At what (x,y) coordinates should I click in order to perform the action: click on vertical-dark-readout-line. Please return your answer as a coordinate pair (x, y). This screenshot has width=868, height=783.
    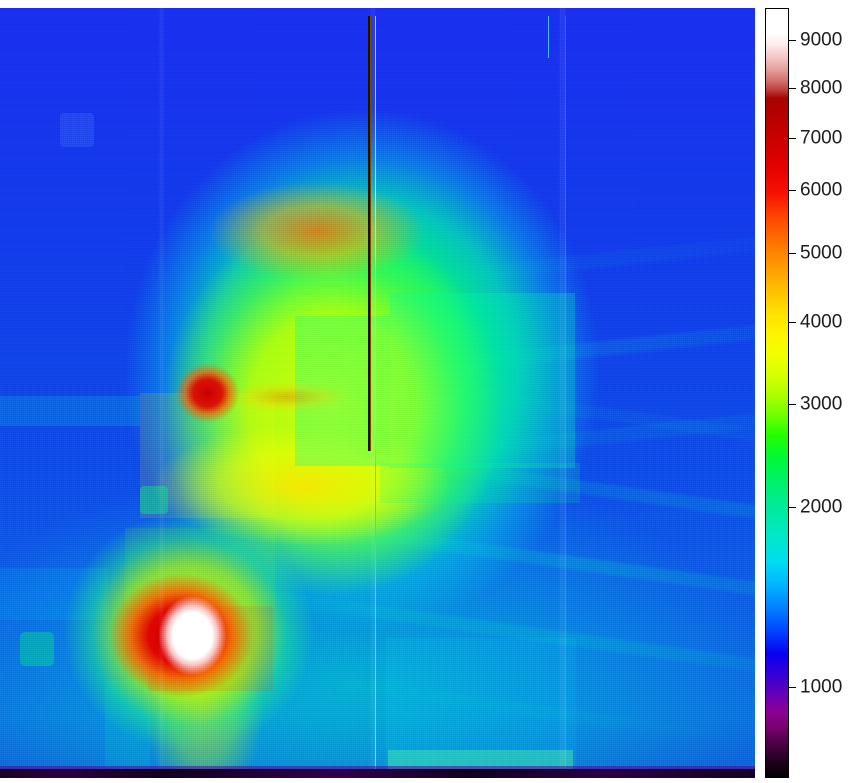
    Looking at the image, I should click on (369, 233).